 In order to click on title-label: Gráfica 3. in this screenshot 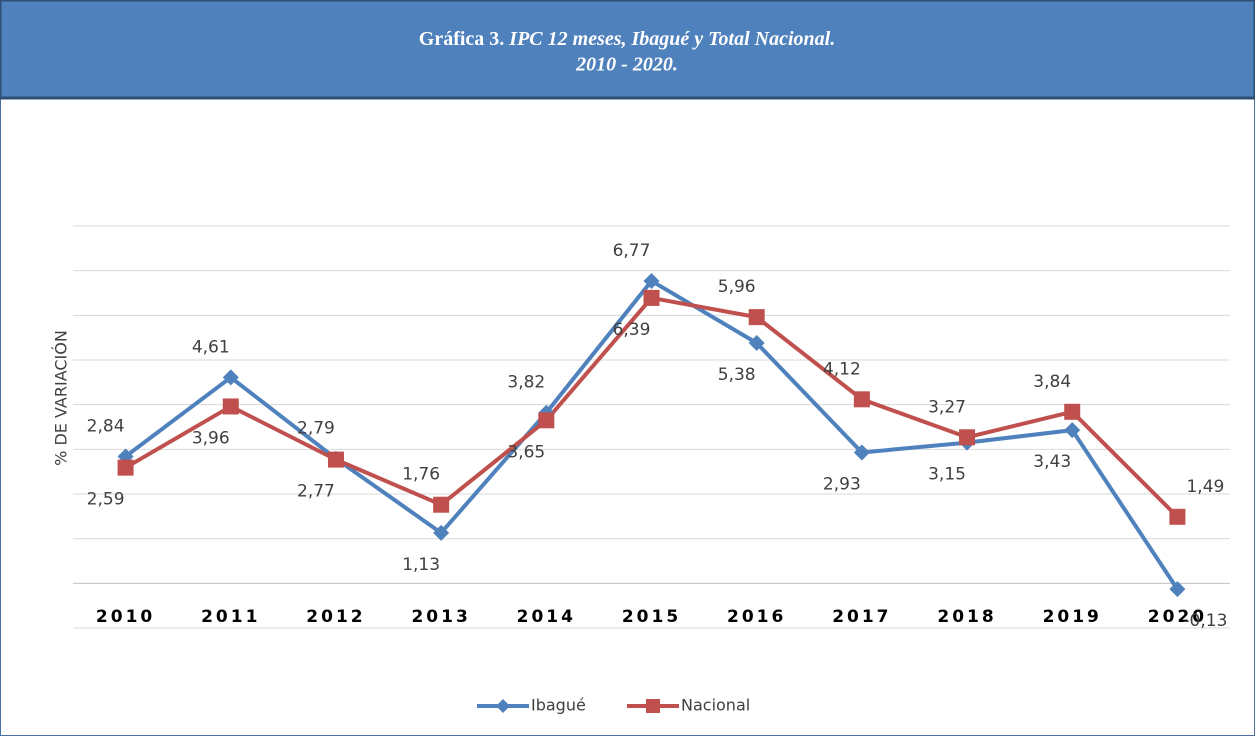, I will do `click(462, 39)`.